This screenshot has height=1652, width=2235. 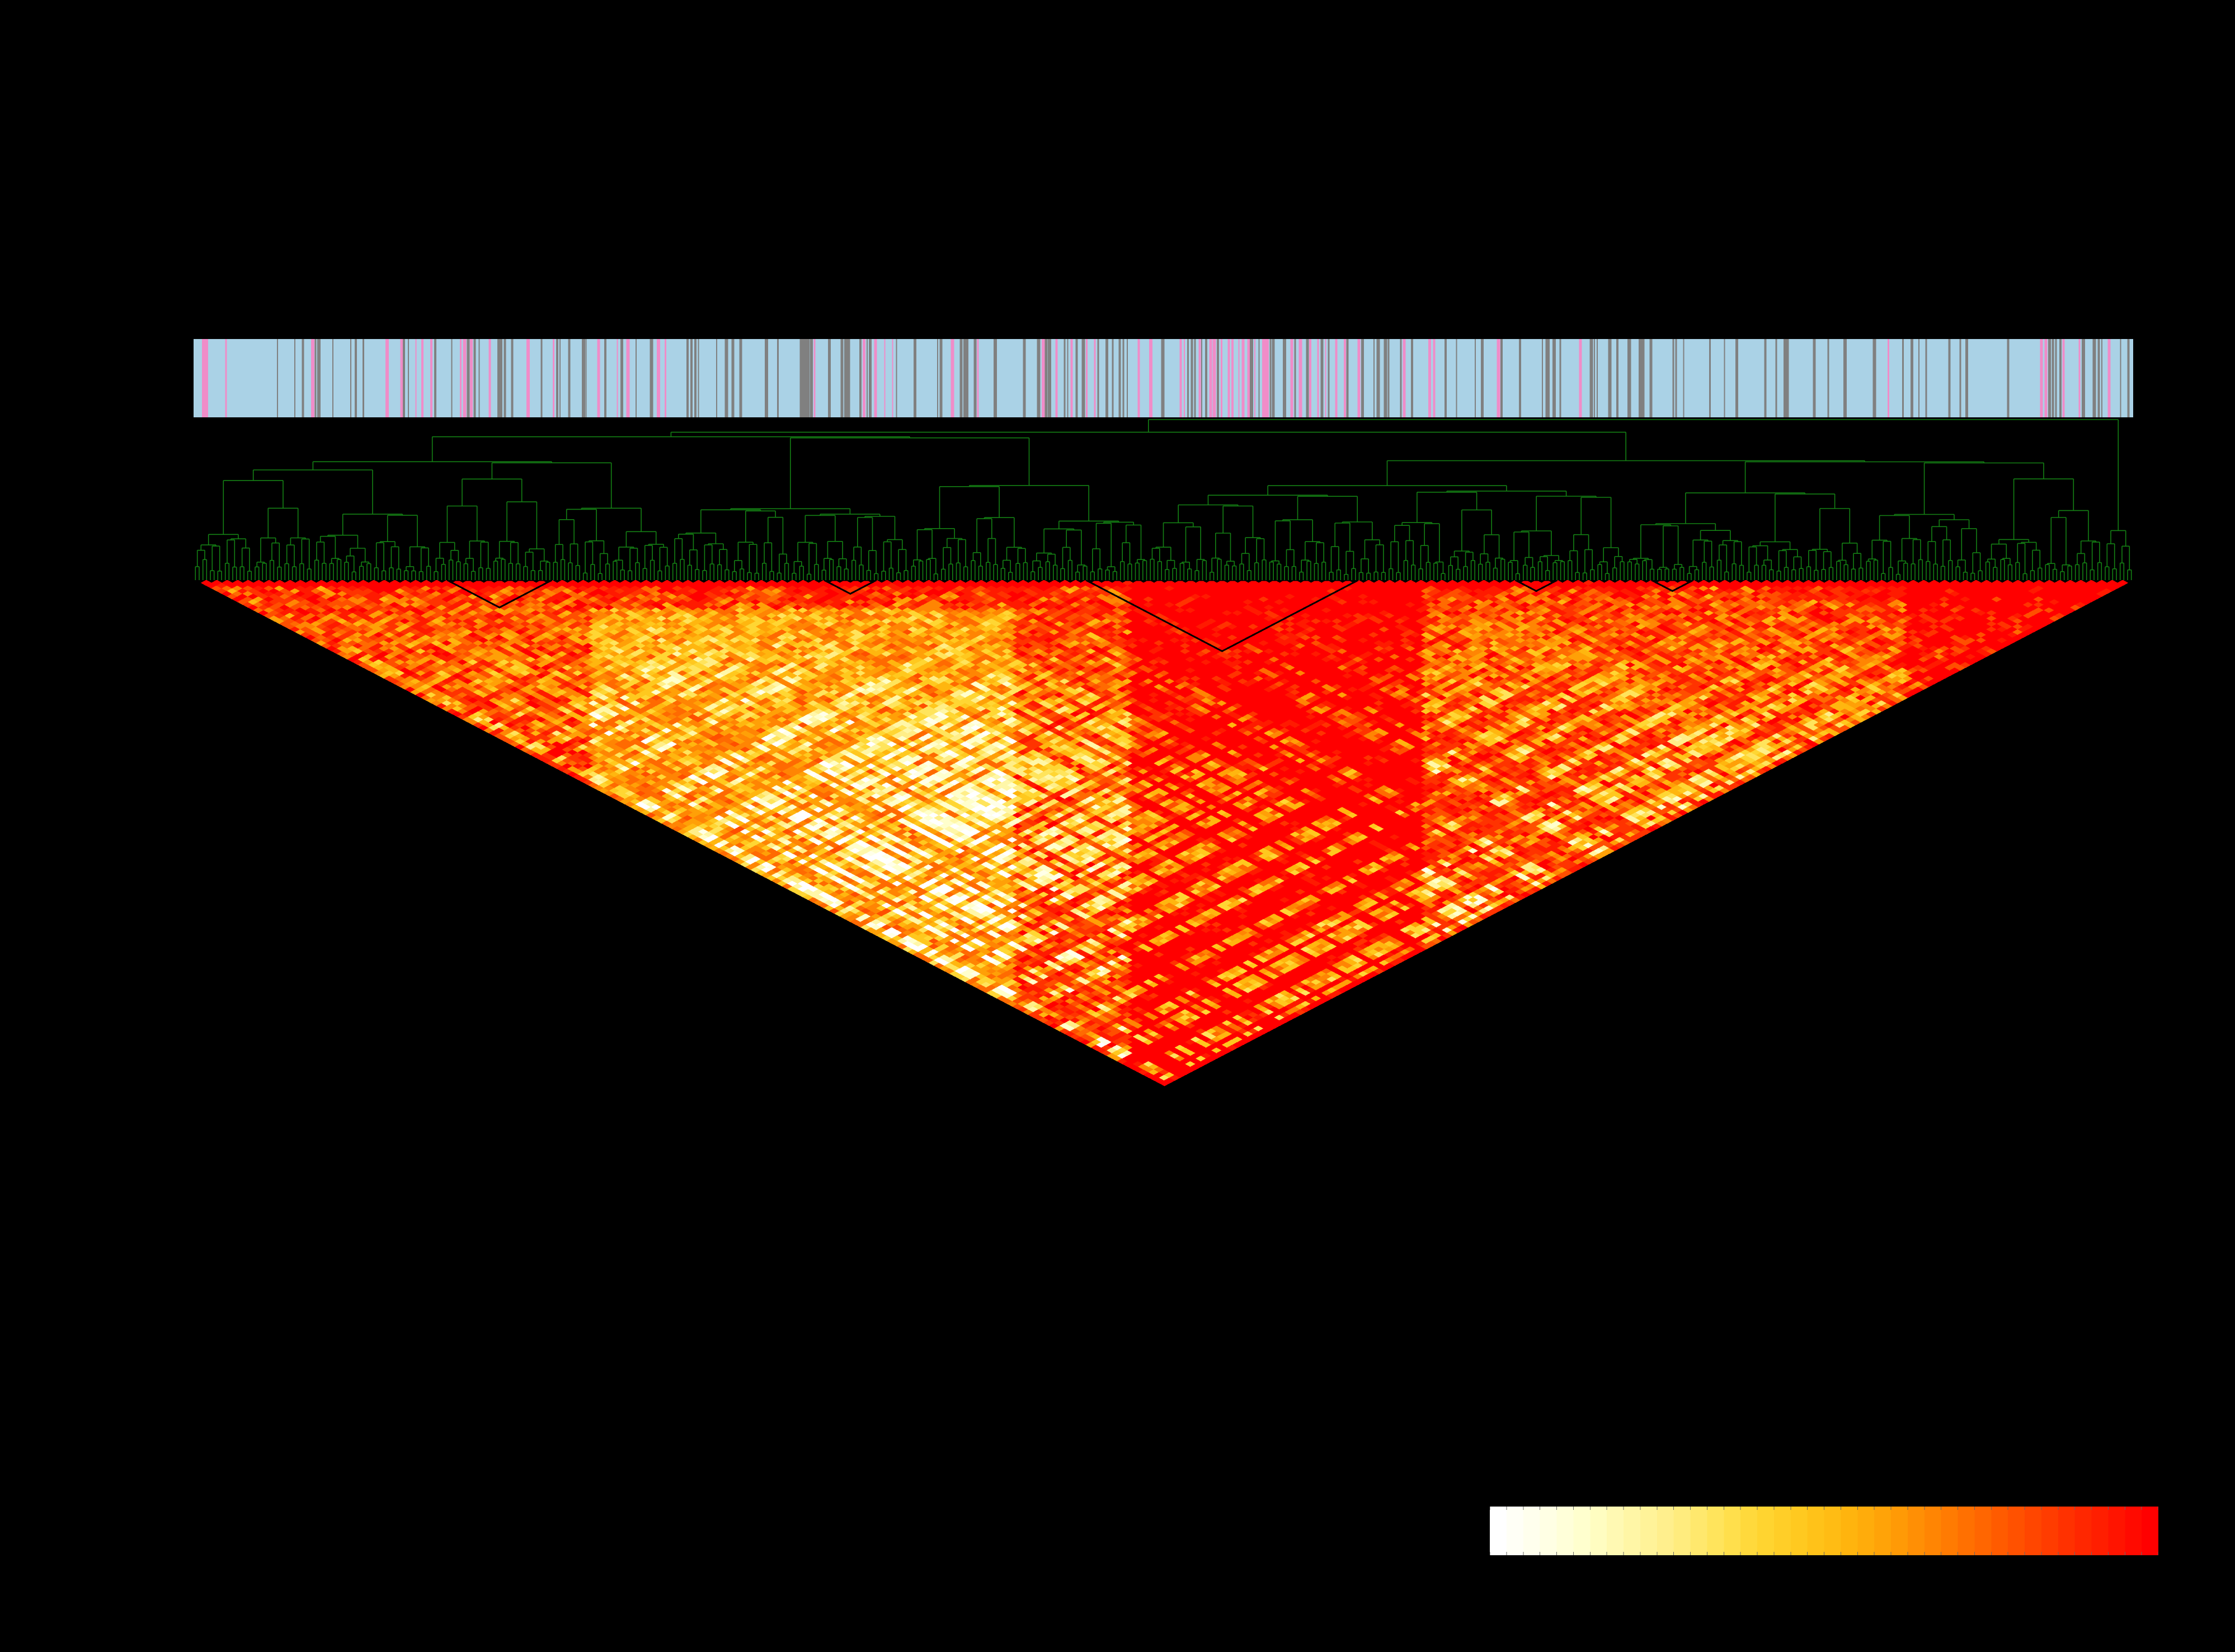 What do you see at coordinates (1824, 1531) in the screenshot?
I see `ld-colorbar` at bounding box center [1824, 1531].